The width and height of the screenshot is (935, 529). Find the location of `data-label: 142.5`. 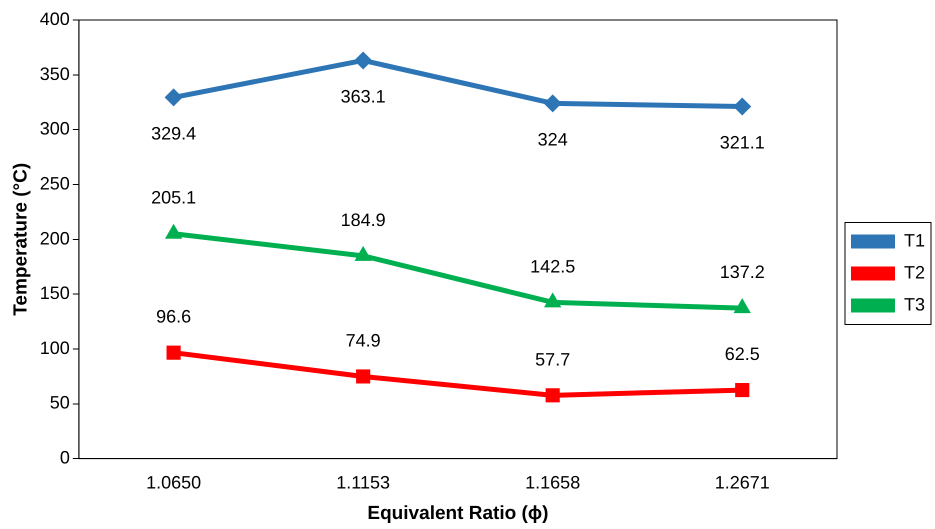

data-label: 142.5 is located at coordinates (553, 266).